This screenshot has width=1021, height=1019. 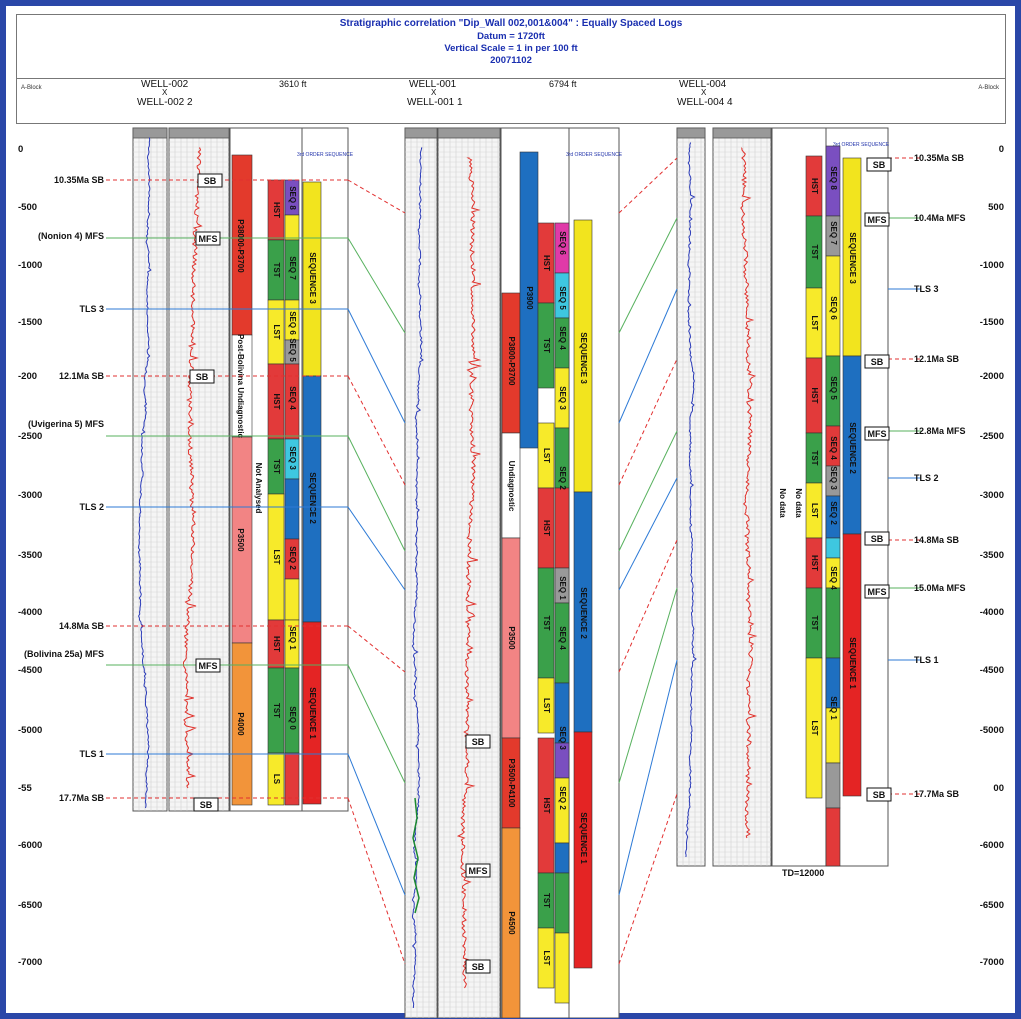 I want to click on well-004-systems-tract, so click(x=814, y=728).